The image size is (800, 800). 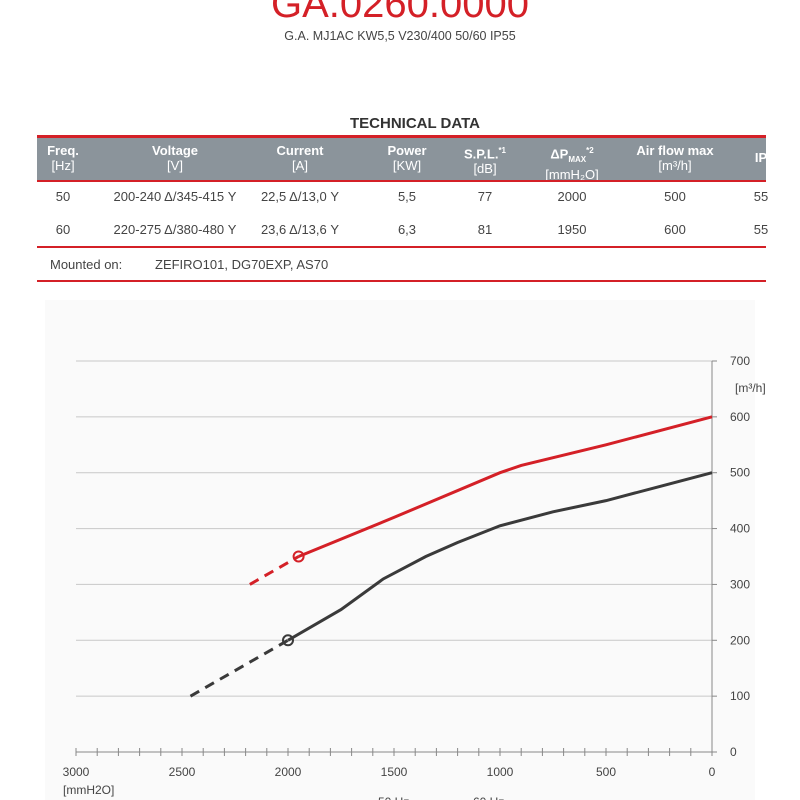 I want to click on table-cell: 6,3, so click(x=407, y=229).